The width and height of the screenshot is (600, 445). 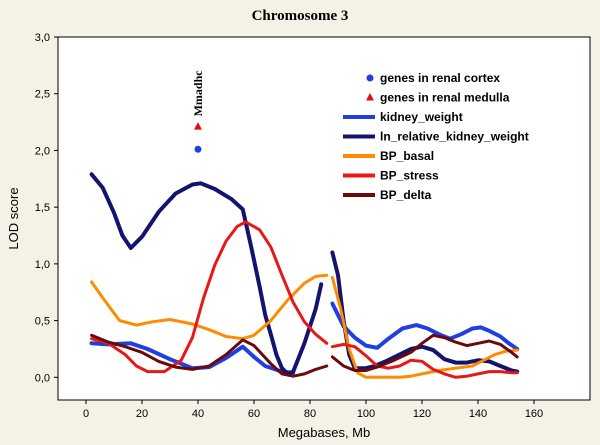 I want to click on legend-label: BP_delta, so click(x=406, y=195).